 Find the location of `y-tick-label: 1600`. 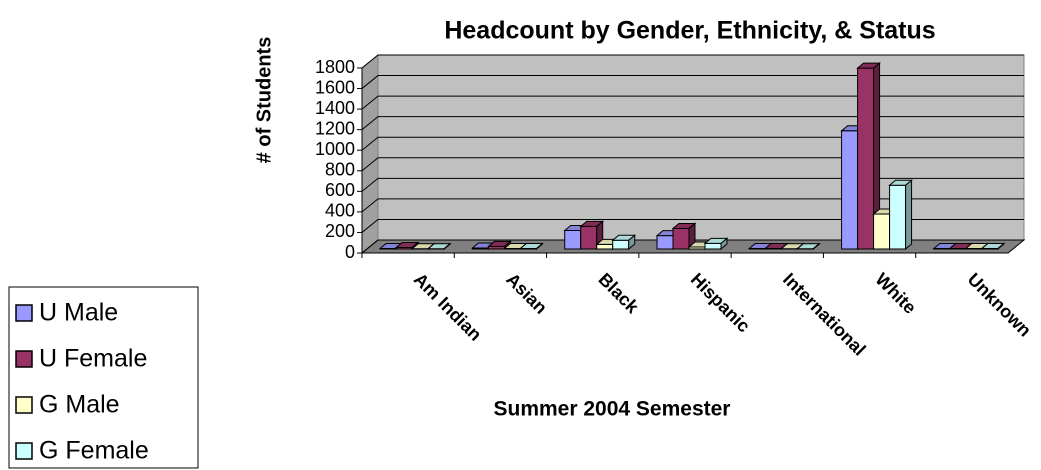

y-tick-label: 1600 is located at coordinates (335, 87).